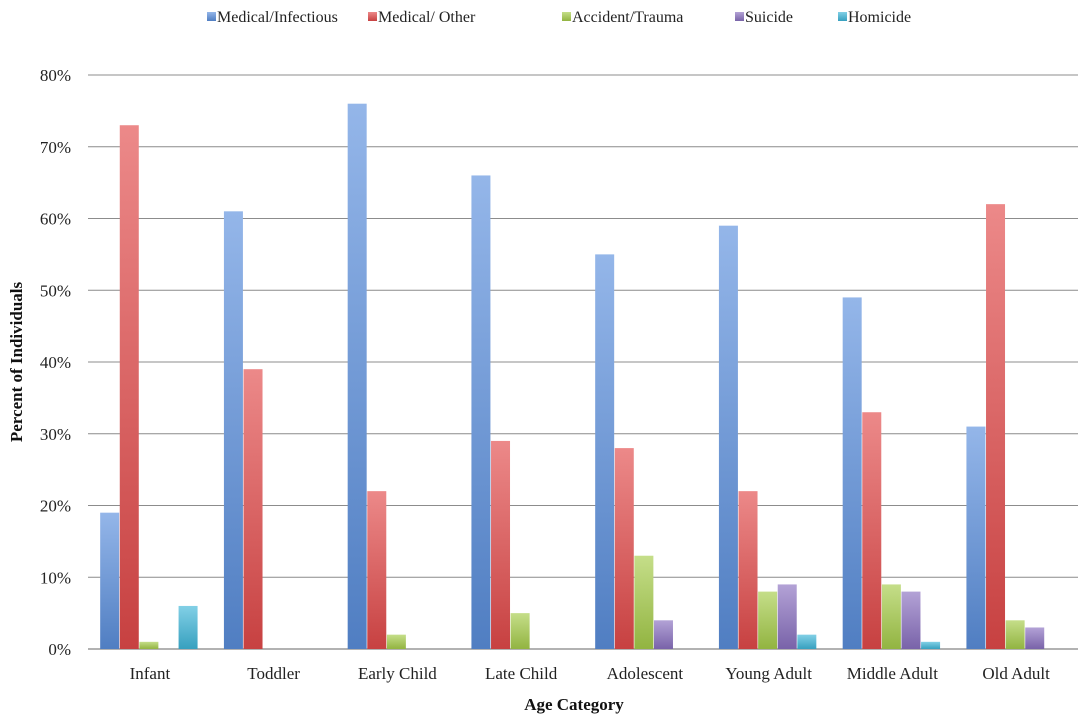 The width and height of the screenshot is (1078, 717). What do you see at coordinates (1016, 673) in the screenshot?
I see `x-tick-label: Old Adult` at bounding box center [1016, 673].